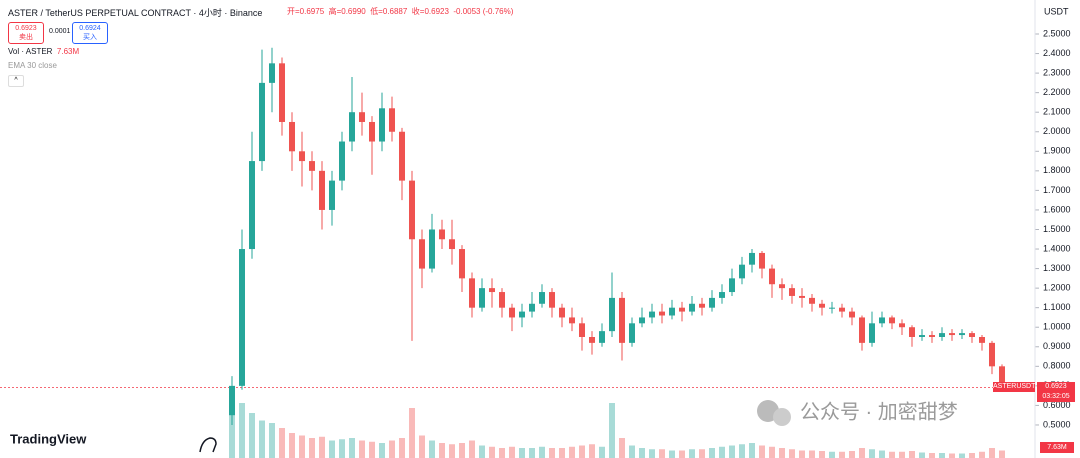 Image resolution: width=1080 pixels, height=458 pixels. Describe the element at coordinates (1057, 229) in the screenshot. I see `y-tick-label: 1.5000` at that location.